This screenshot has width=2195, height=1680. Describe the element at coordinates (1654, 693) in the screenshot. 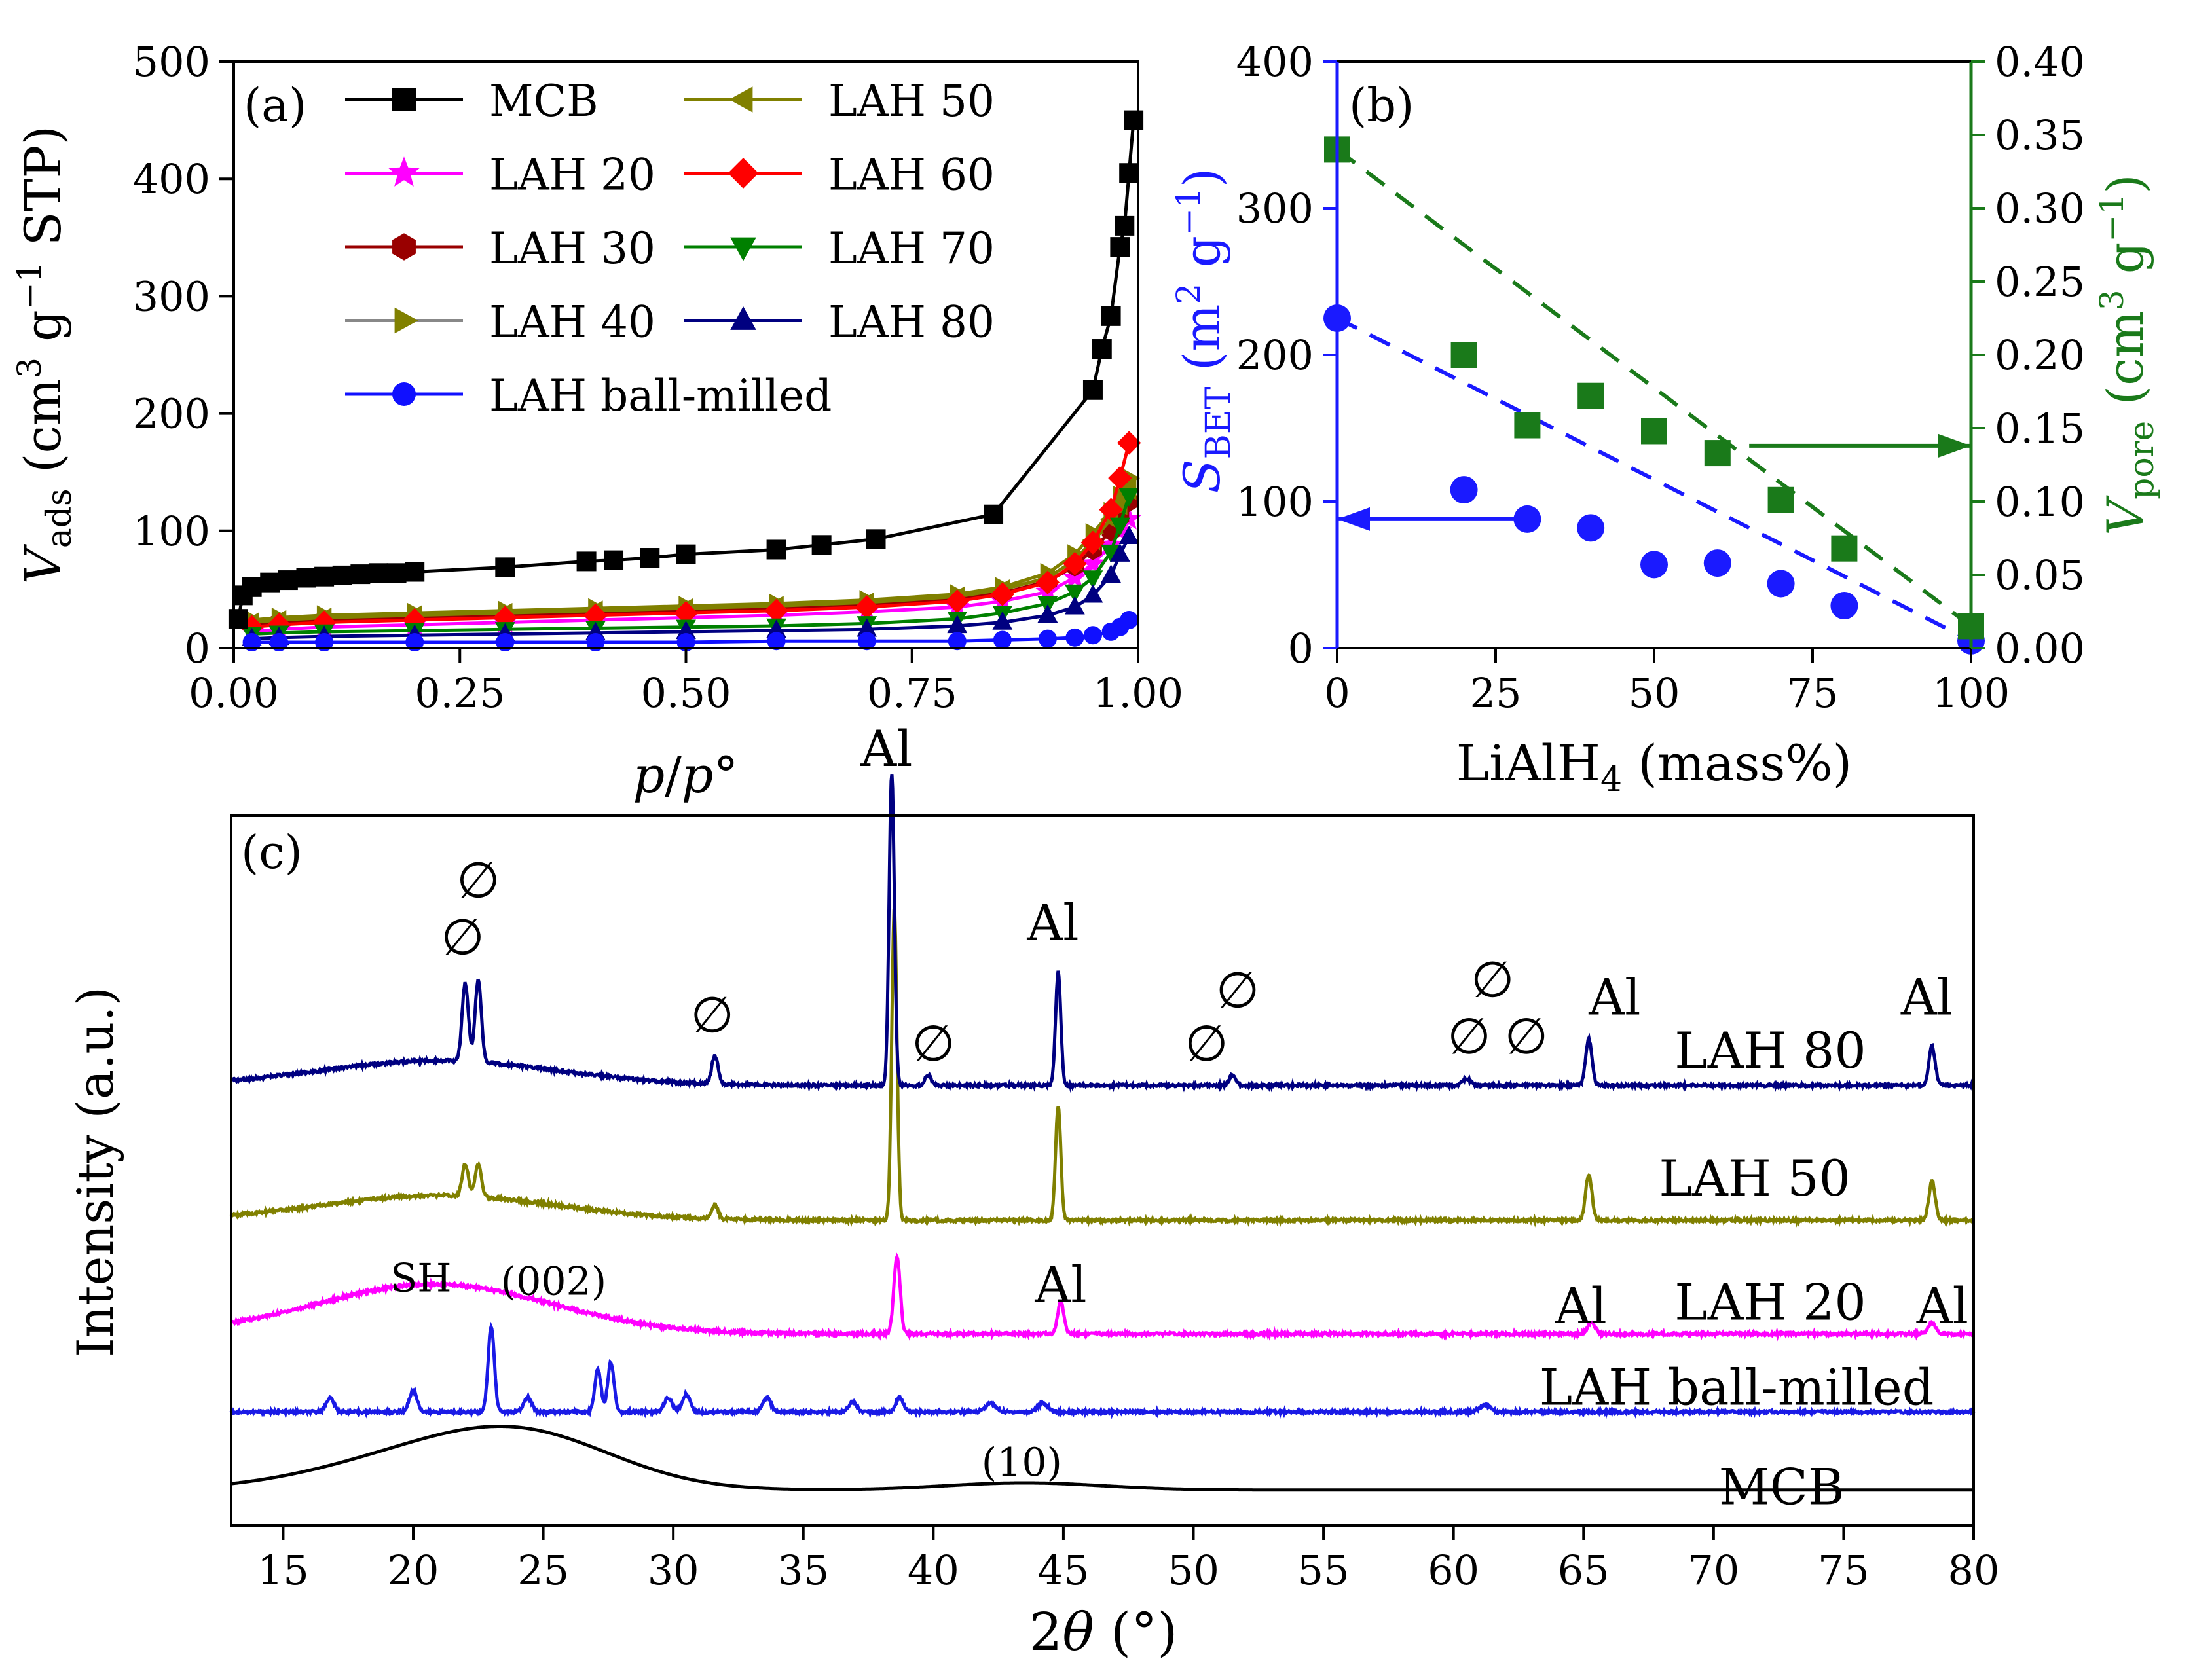

I see `x-tick-label: 50` at that location.